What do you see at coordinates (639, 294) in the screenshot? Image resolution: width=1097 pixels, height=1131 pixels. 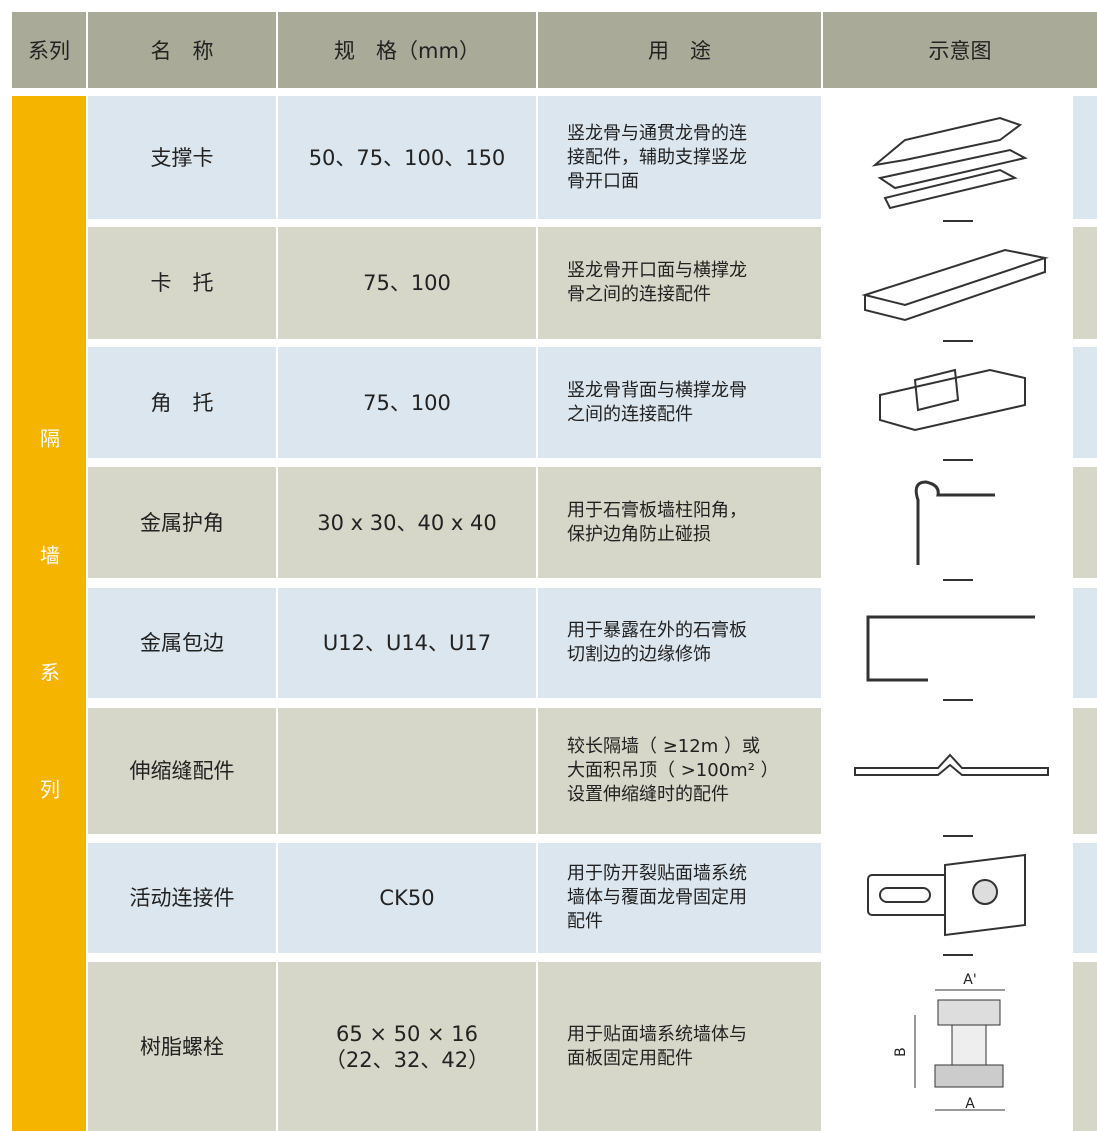 I see `use-line: 骨之间的连接配件` at bounding box center [639, 294].